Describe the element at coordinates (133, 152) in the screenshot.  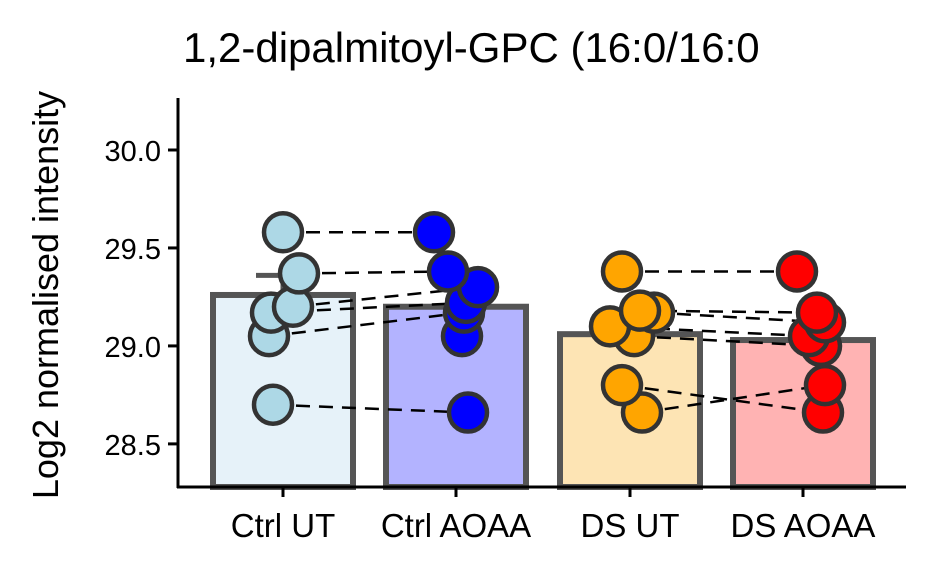
I see `y-tick-label: 30.0` at that location.